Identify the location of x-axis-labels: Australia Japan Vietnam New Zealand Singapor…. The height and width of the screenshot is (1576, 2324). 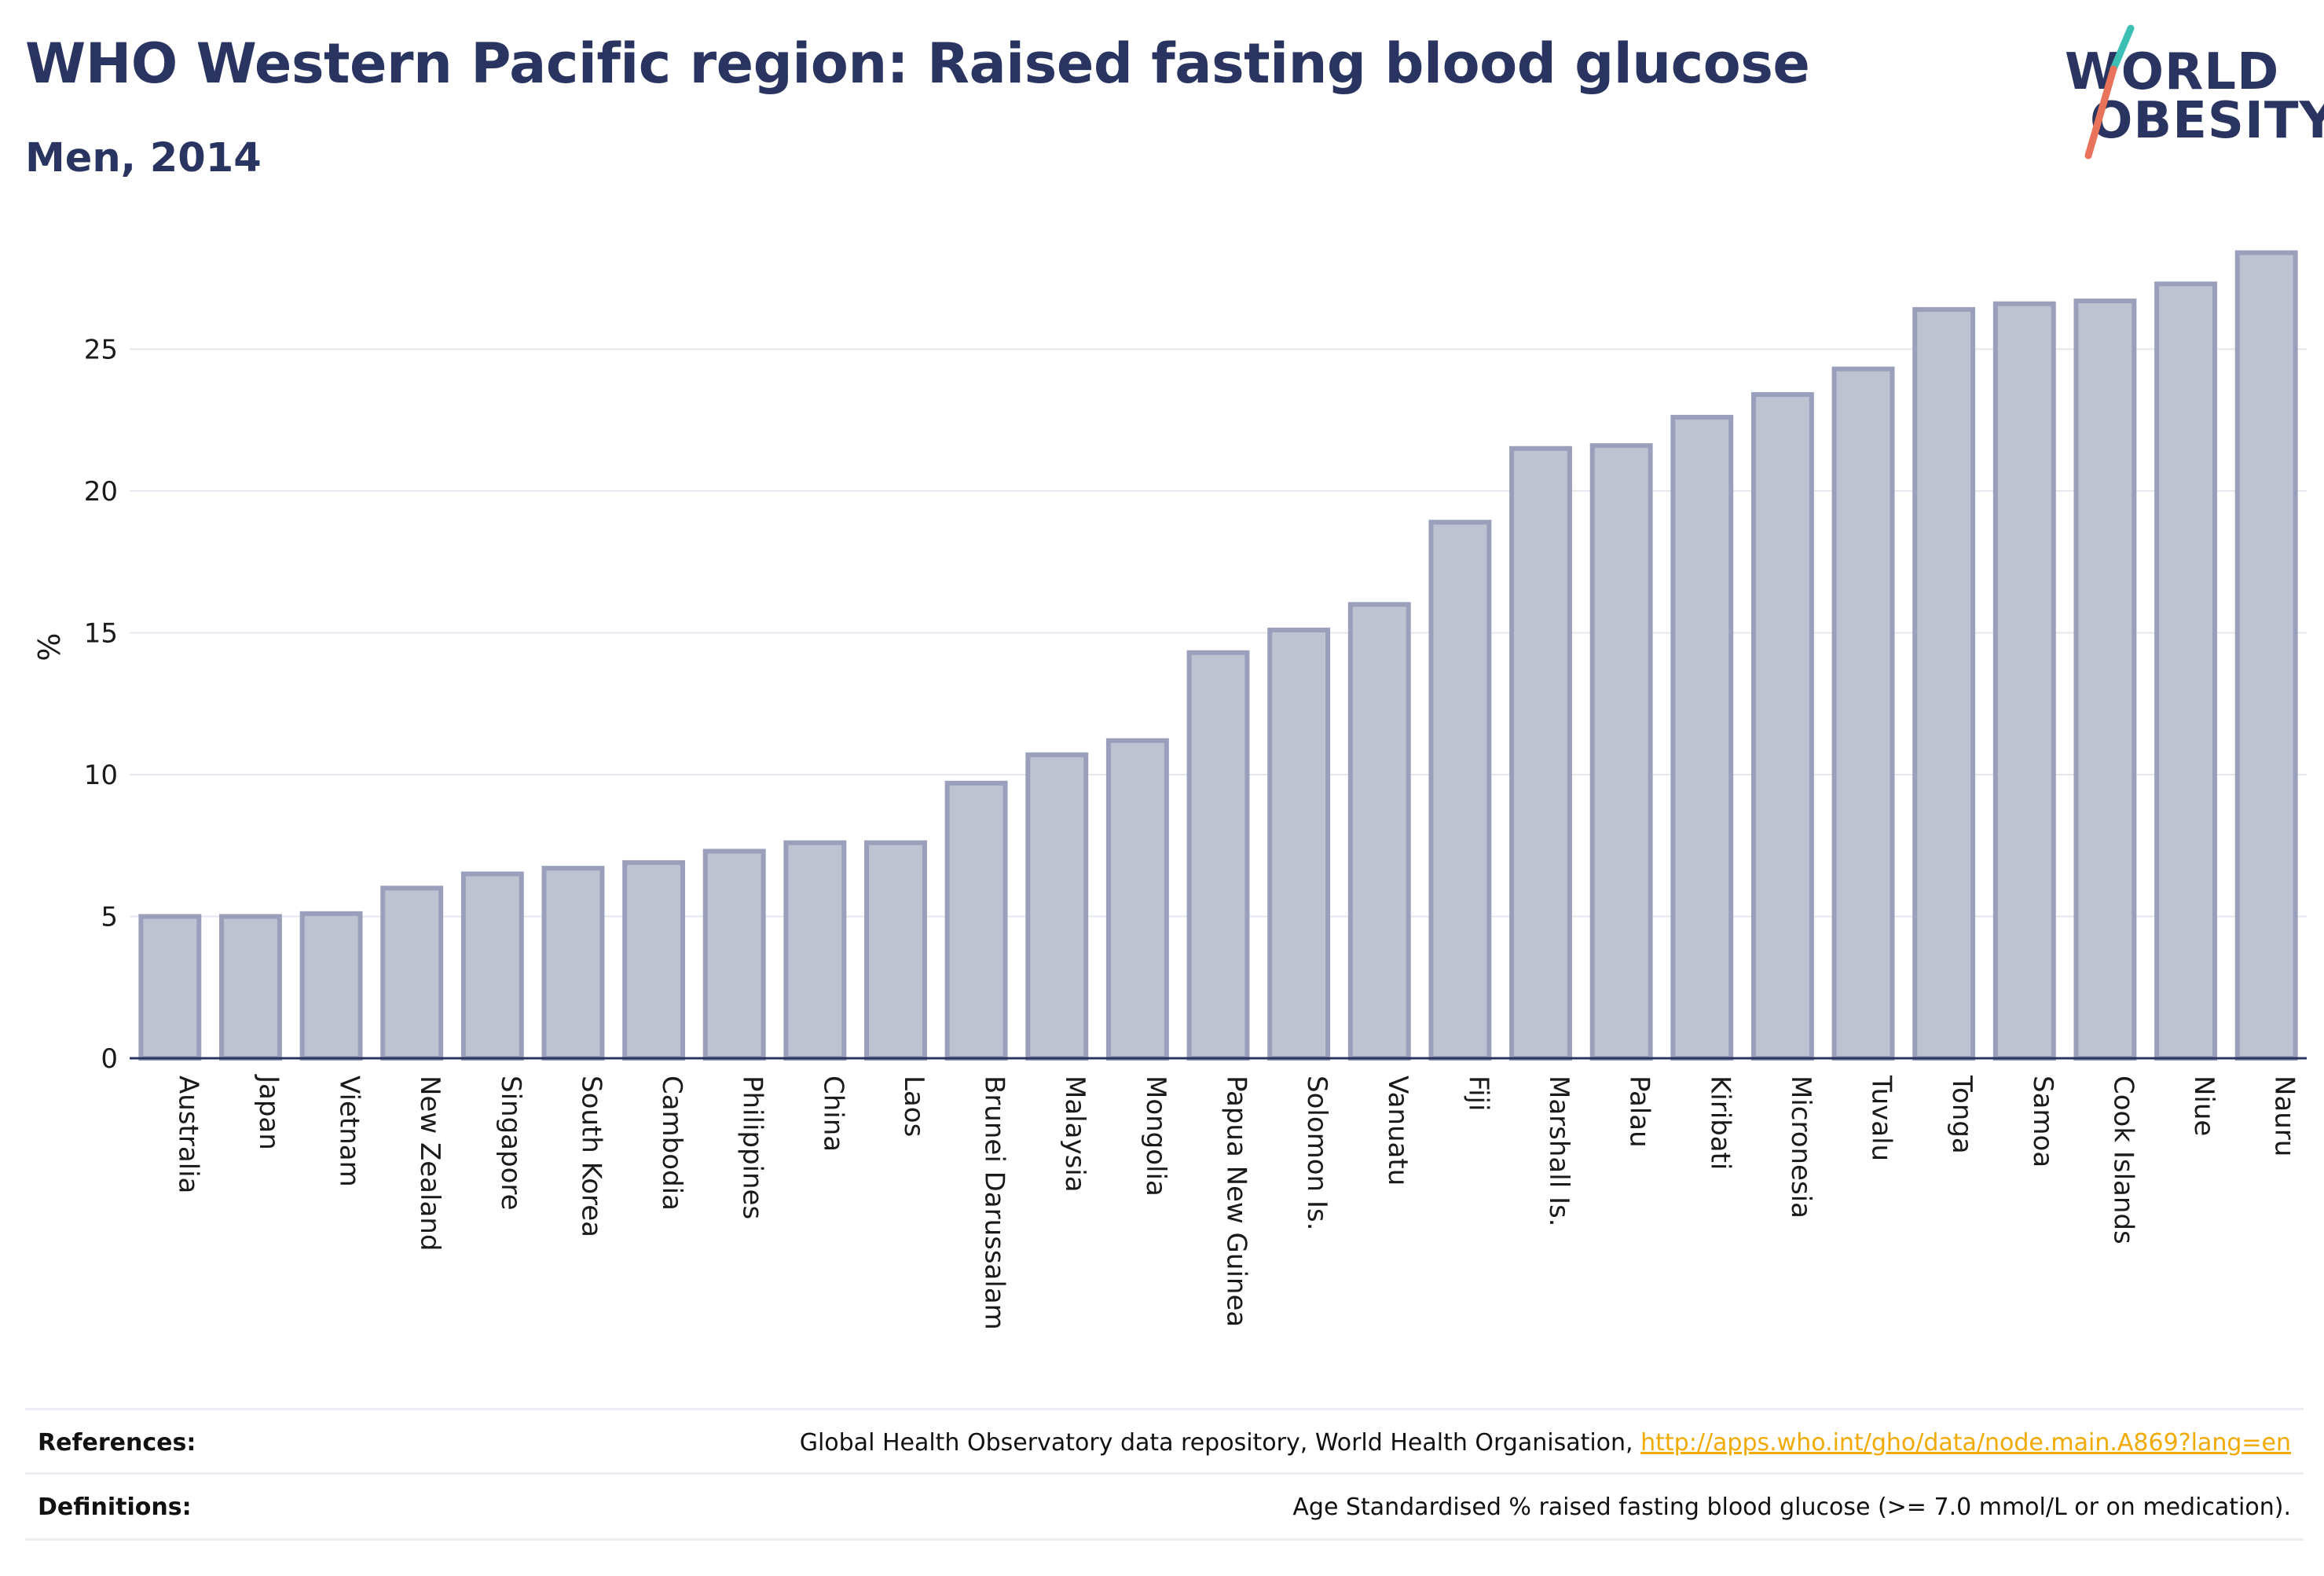
(1236, 1202).